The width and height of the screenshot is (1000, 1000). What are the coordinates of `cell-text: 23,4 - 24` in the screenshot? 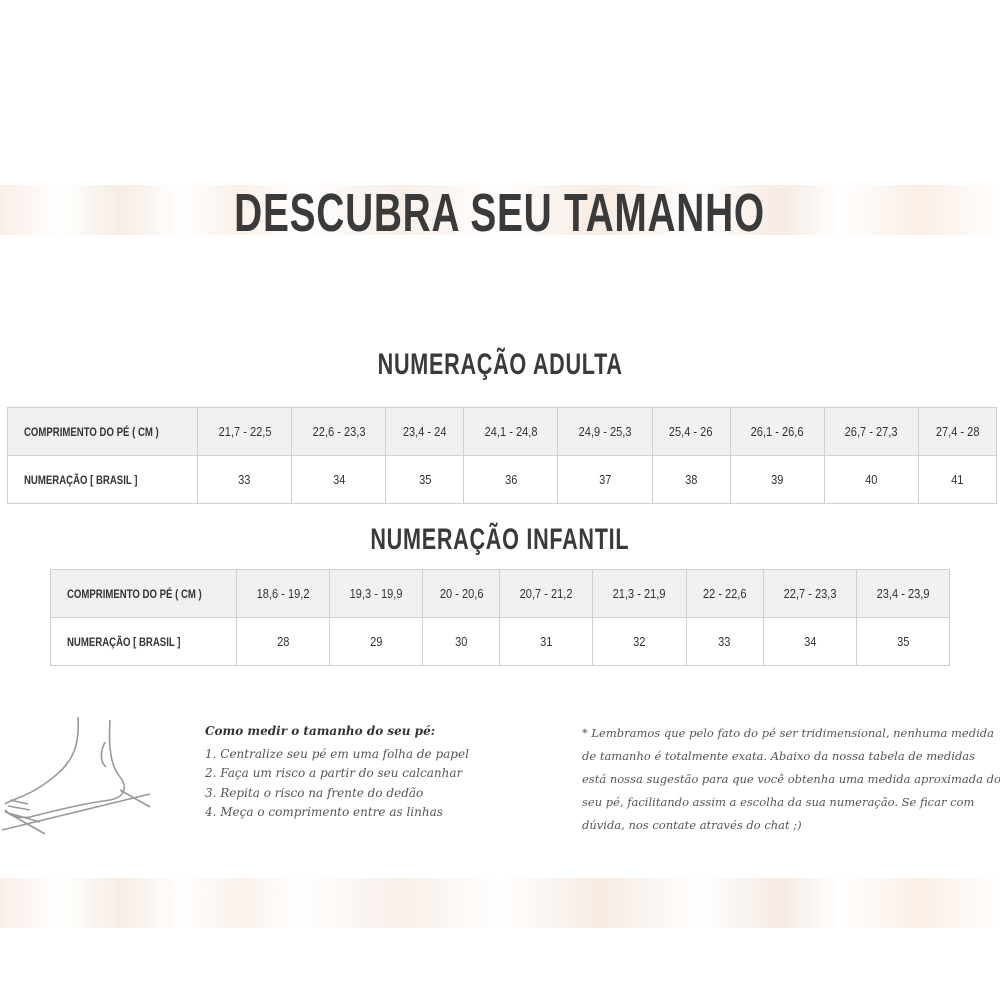 It's located at (424, 431).